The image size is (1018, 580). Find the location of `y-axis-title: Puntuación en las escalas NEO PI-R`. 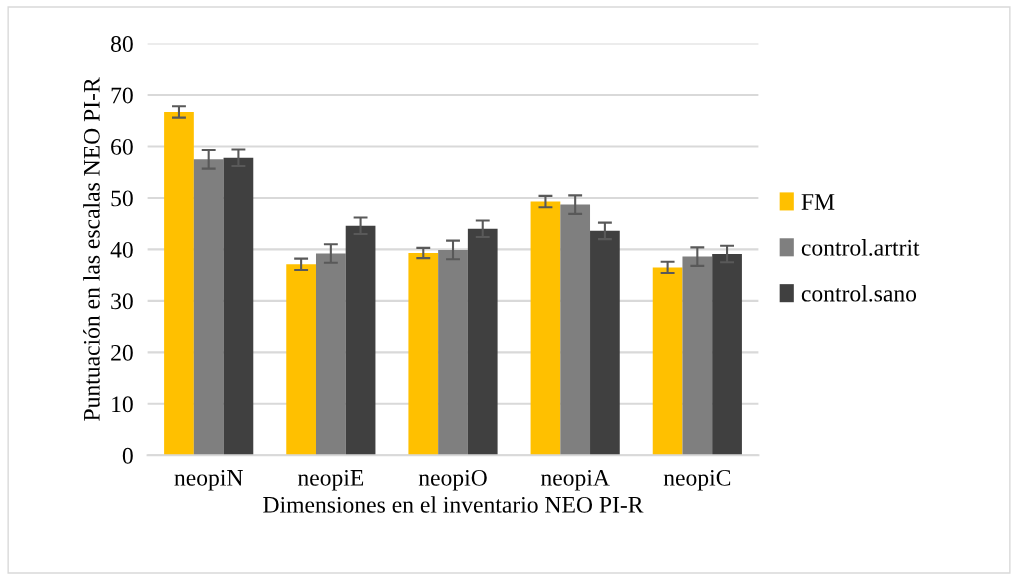

y-axis-title: Puntuación en las escalas NEO PI-R is located at coordinates (91, 249).